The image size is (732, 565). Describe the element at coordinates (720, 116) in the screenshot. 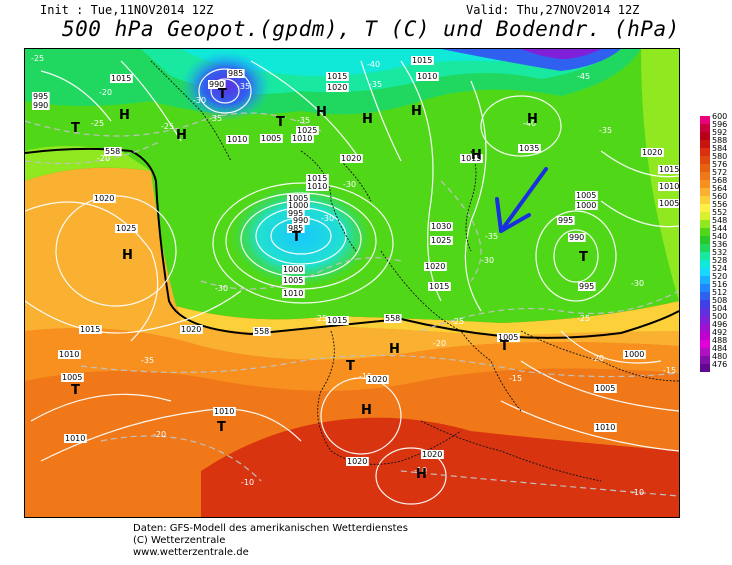

I see `scale-label: 600` at that location.